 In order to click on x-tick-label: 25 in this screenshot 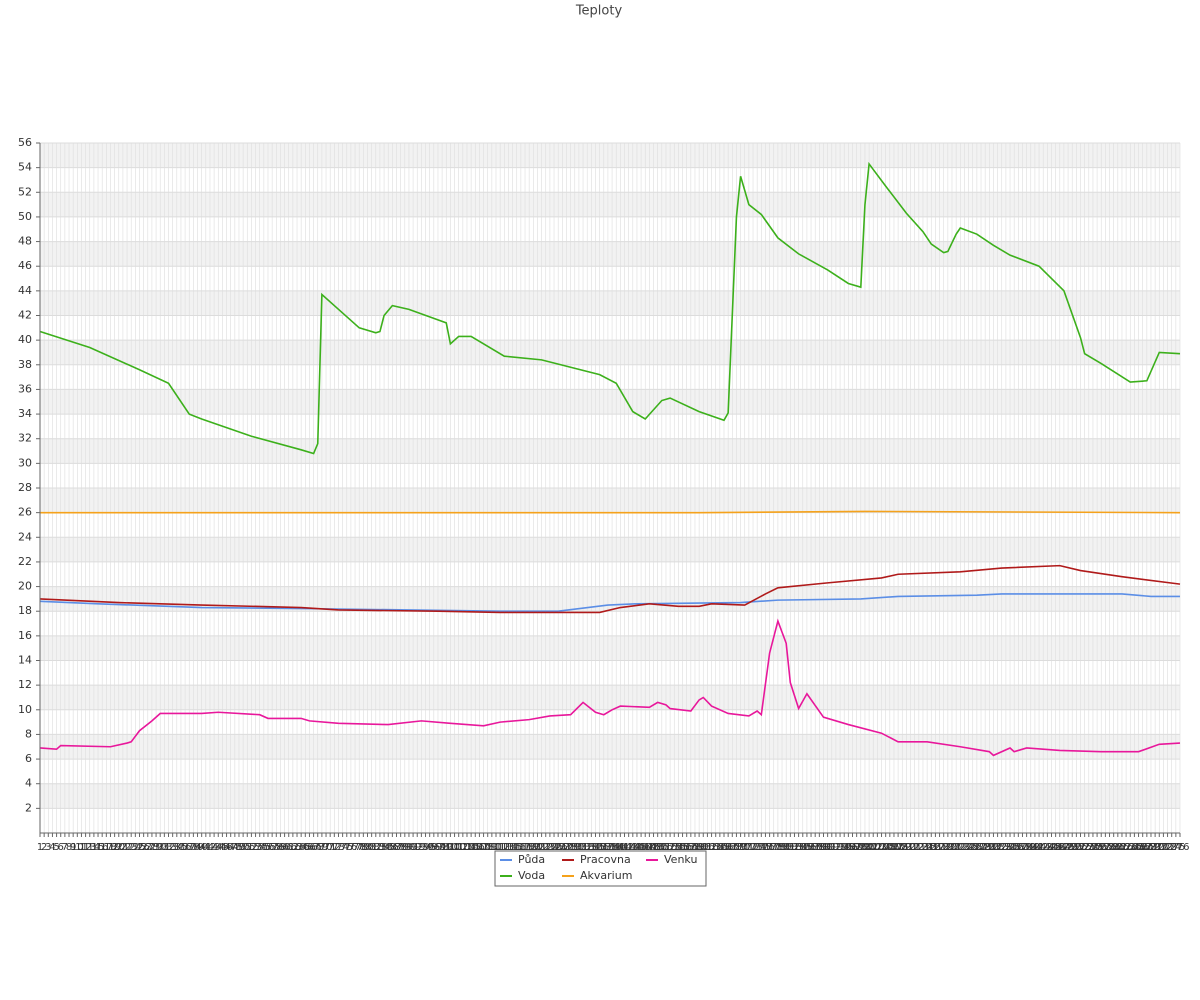, I will do `click(139, 847)`.